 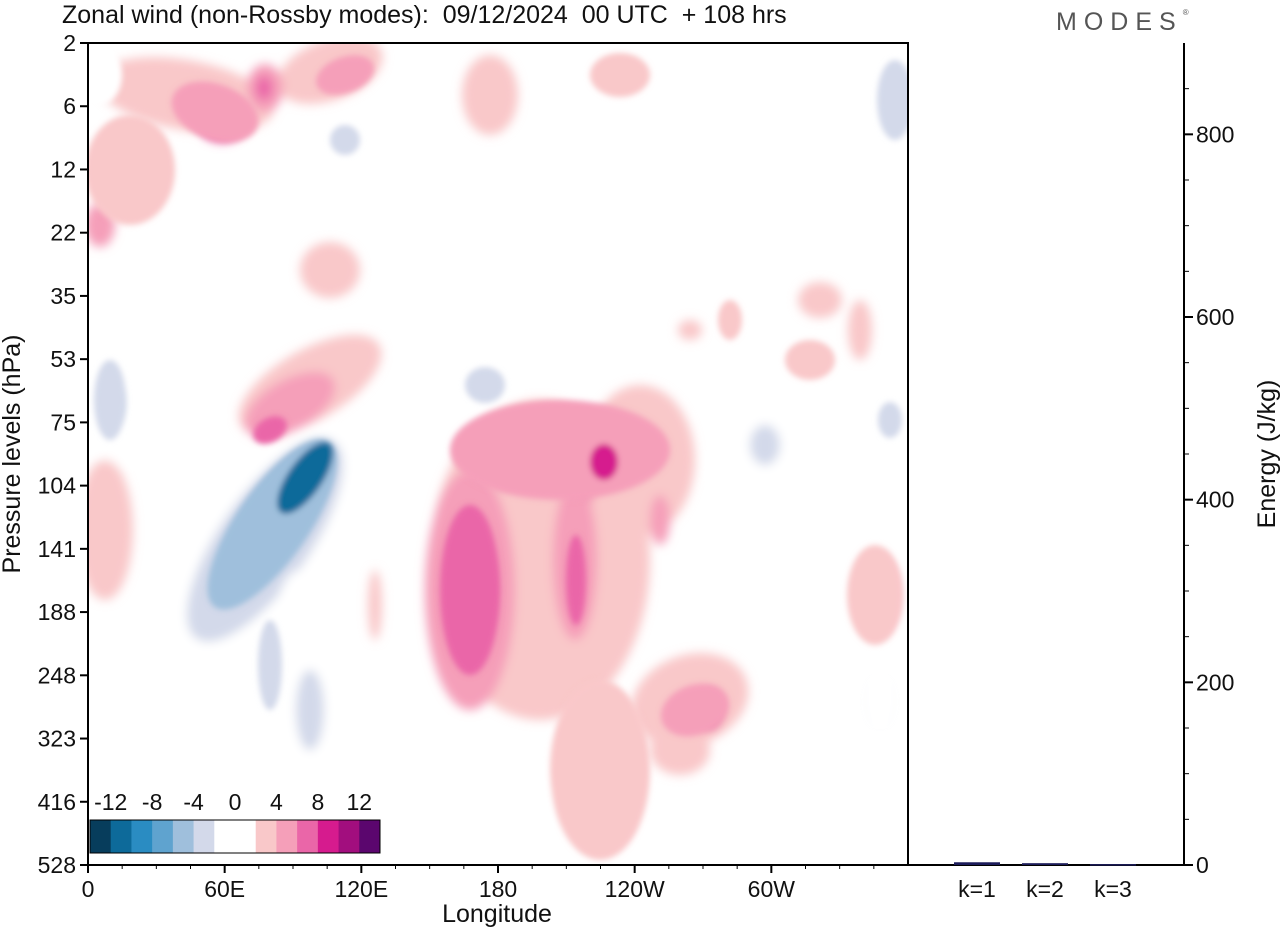 I want to click on y-tick-label: 528, so click(x=57, y=865).